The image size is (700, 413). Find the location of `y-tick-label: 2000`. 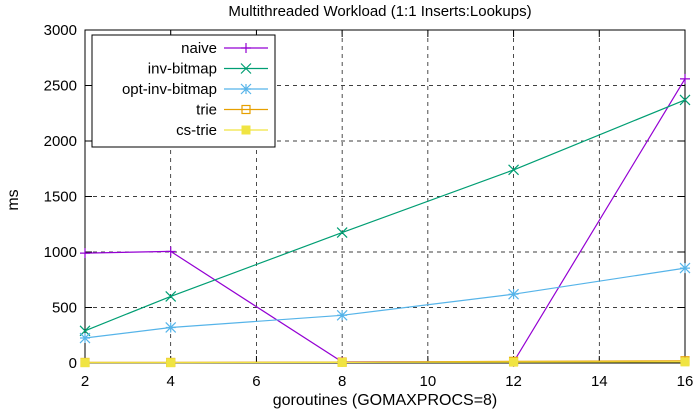

y-tick-label: 2000 is located at coordinates (60, 141).